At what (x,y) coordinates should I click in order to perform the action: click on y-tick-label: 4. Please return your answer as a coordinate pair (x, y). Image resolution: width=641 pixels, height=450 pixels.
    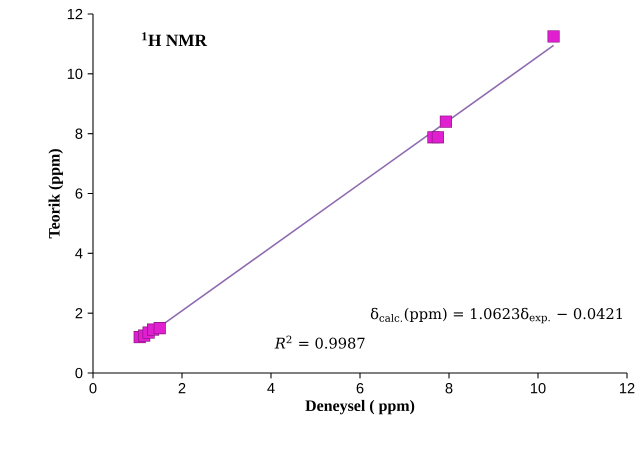
    Looking at the image, I should click on (79, 253).